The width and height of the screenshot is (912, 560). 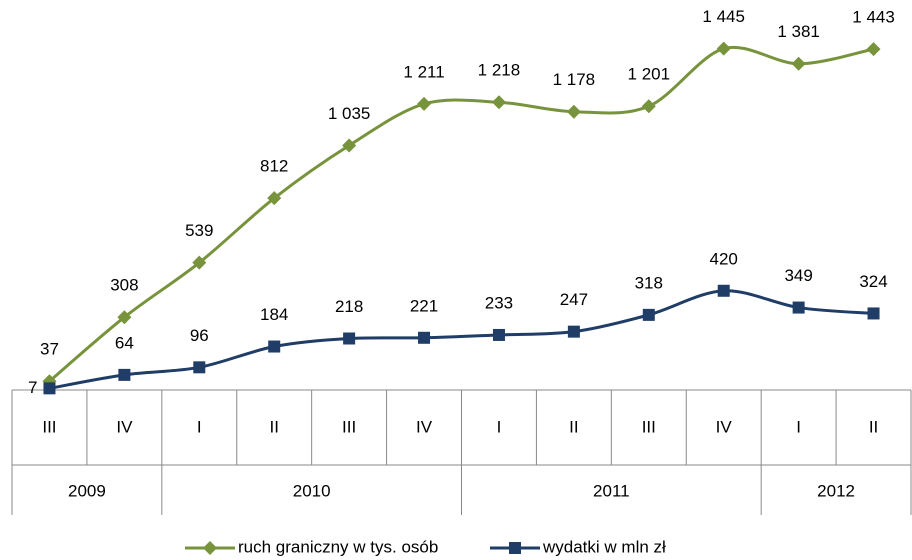 I want to click on year-label: 2011, so click(x=611, y=490).